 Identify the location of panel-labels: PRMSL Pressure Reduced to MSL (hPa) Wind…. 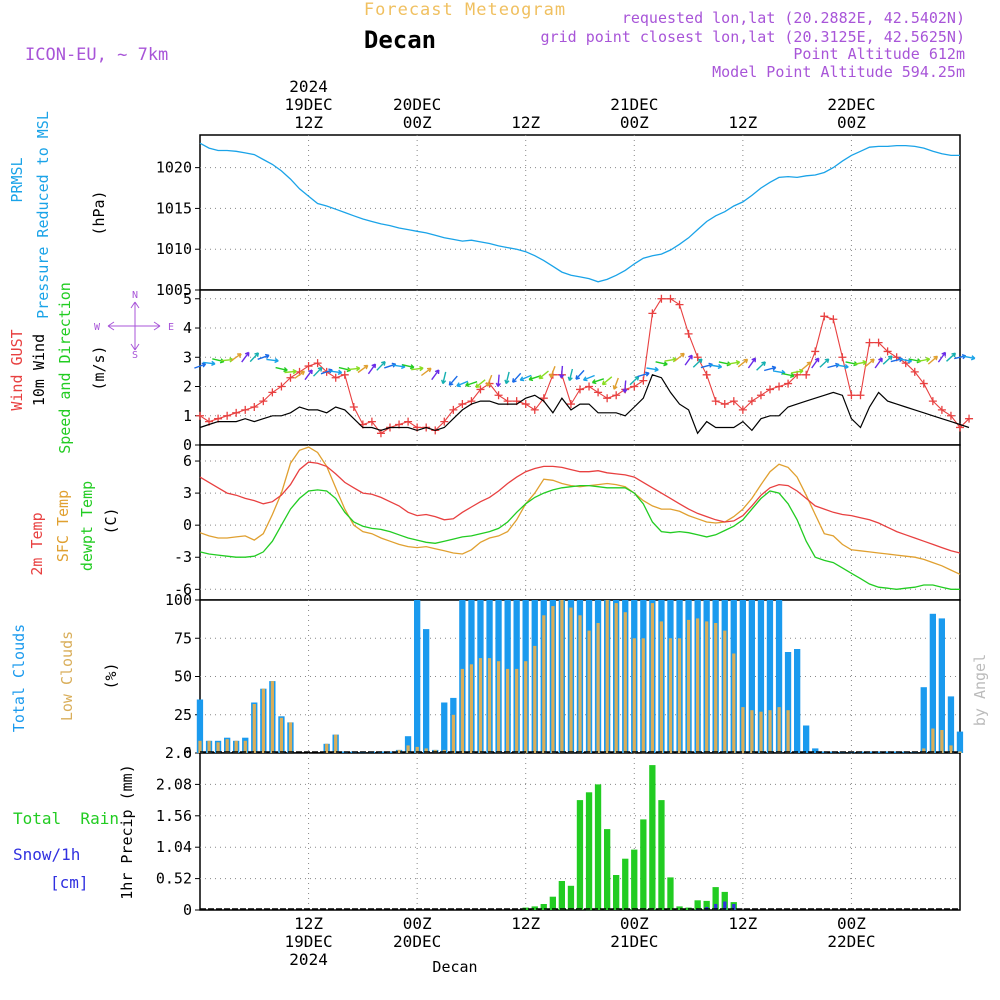
(91, 505).